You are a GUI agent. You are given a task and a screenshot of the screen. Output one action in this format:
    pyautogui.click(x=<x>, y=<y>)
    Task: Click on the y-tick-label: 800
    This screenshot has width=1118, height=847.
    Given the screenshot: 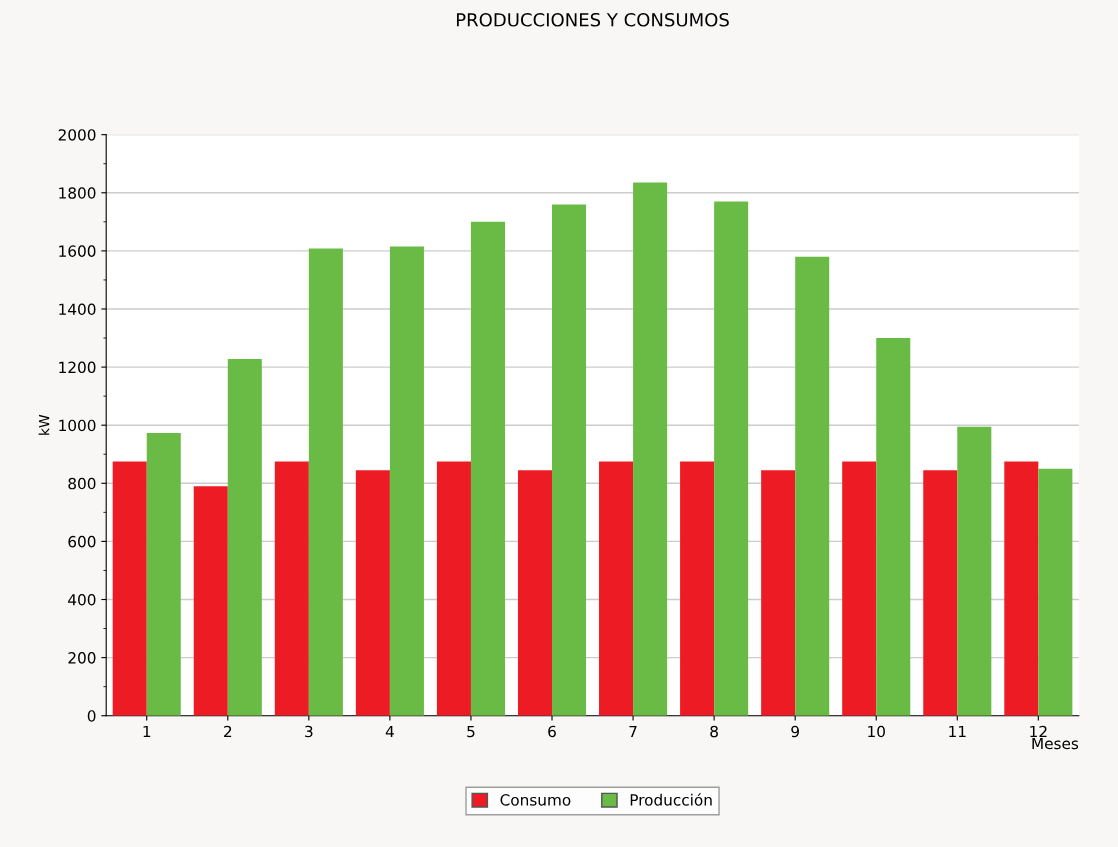 What is the action you would take?
    pyautogui.click(x=82, y=483)
    